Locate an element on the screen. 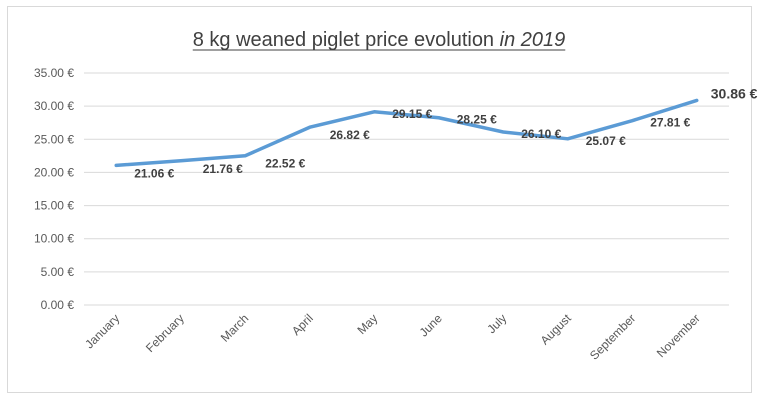  x-tick-label: July is located at coordinates (496, 323).